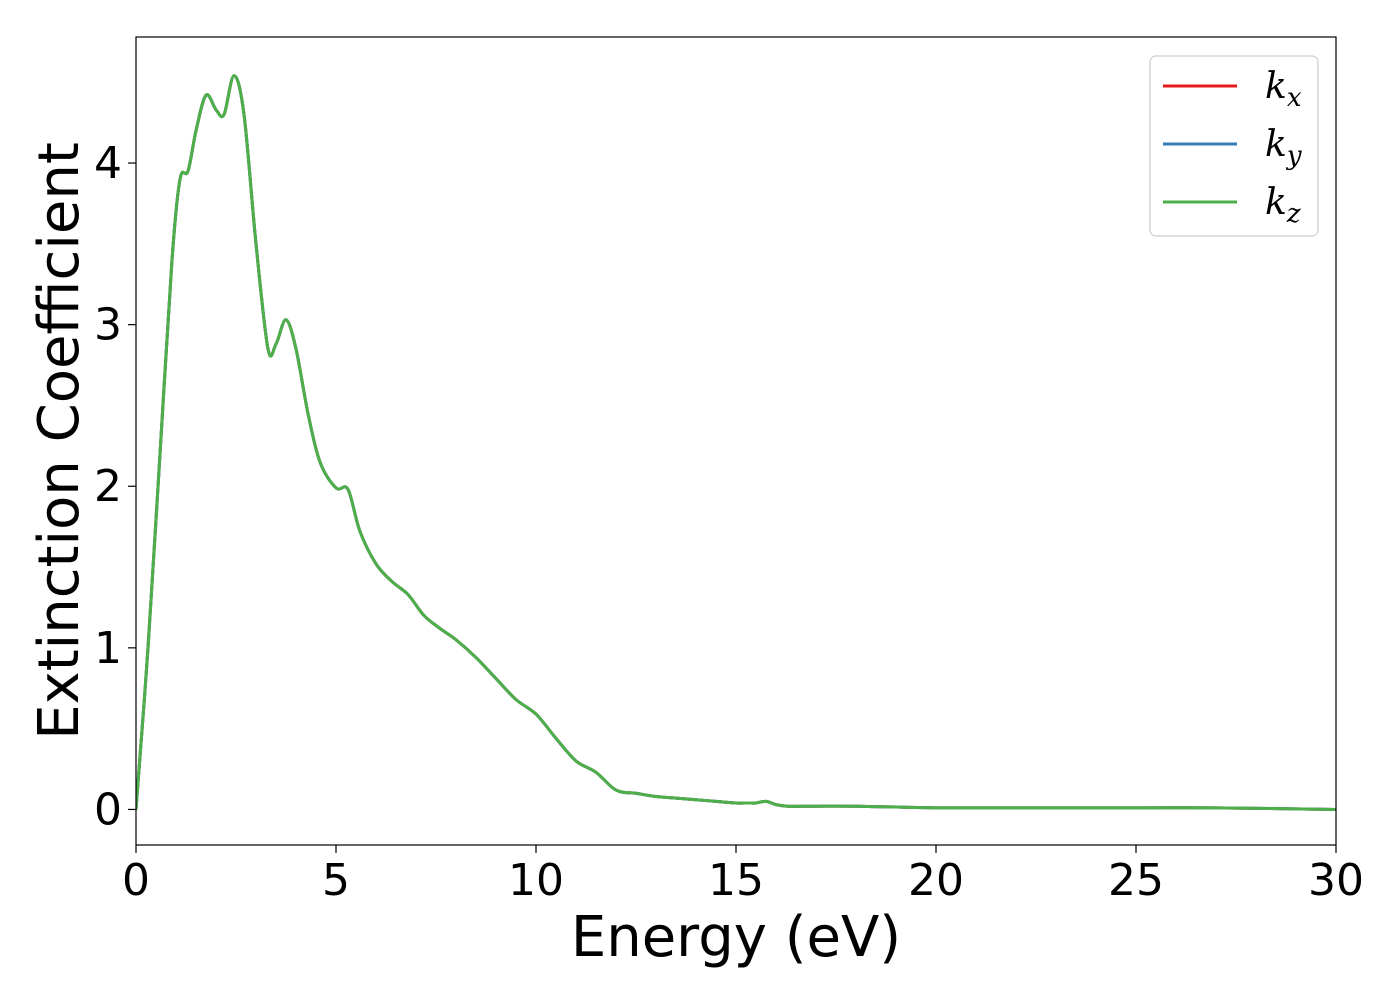  What do you see at coordinates (1234, 146) in the screenshot?
I see `legend-box` at bounding box center [1234, 146].